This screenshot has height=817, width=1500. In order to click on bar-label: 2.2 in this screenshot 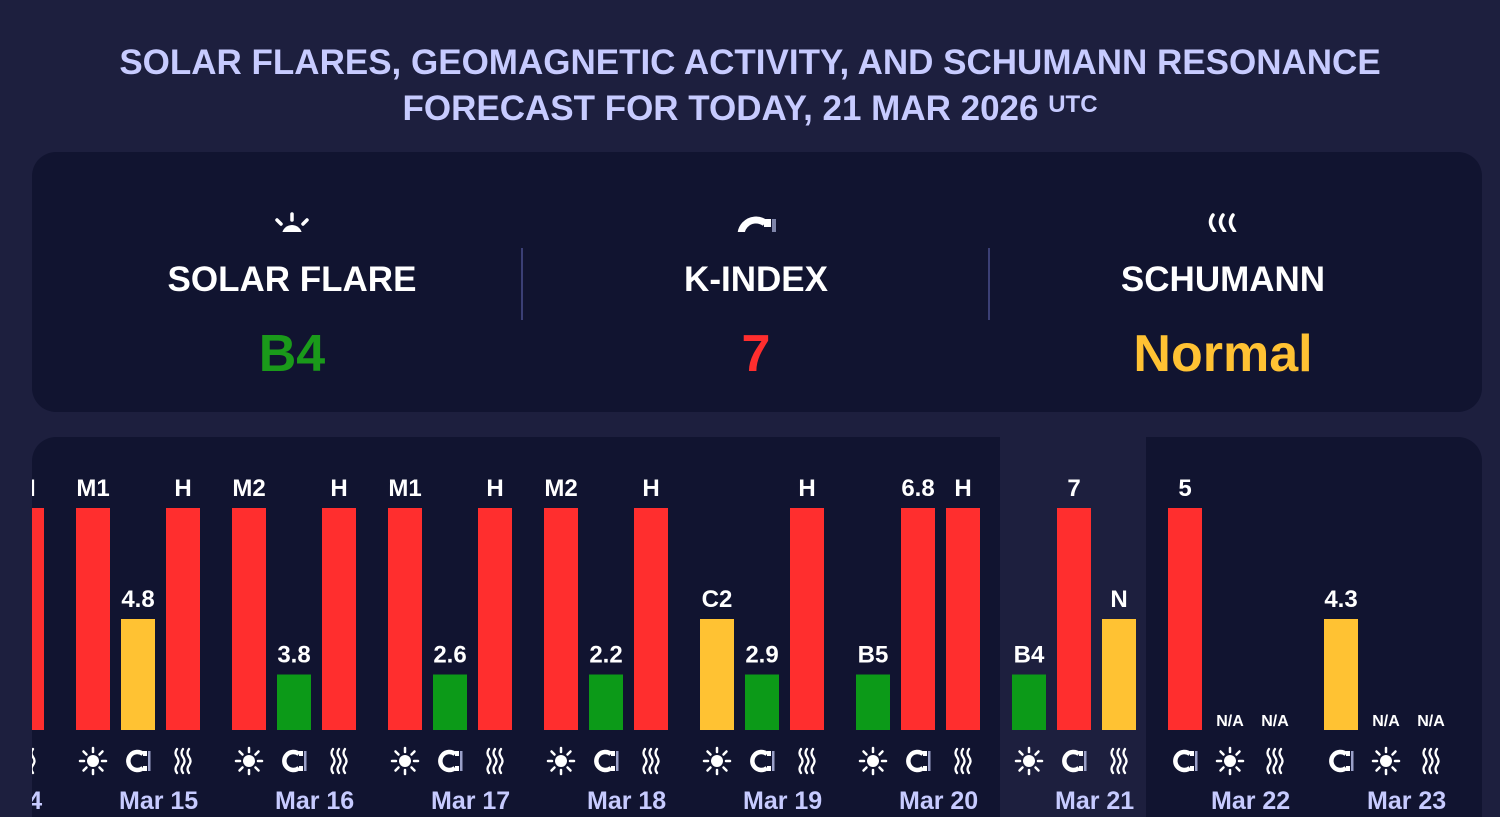, I will do `click(605, 655)`.